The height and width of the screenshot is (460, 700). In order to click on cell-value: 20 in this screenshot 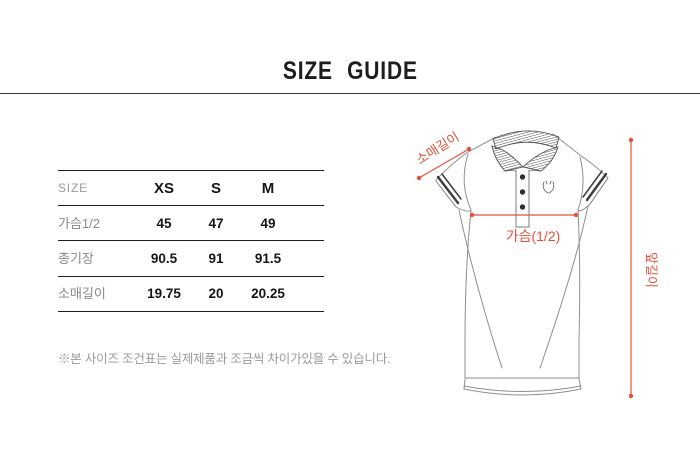, I will do `click(216, 293)`.